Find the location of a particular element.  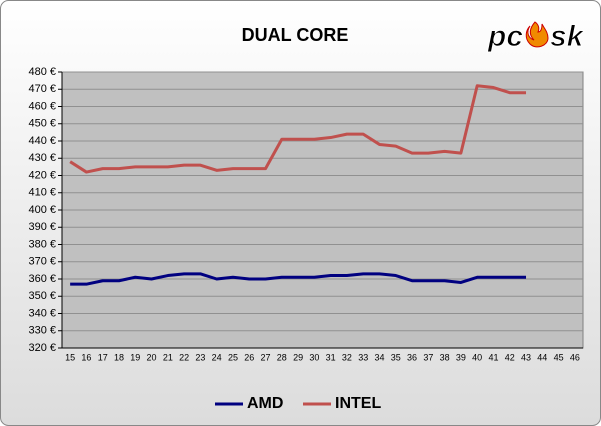

x-tick-label: 21 is located at coordinates (168, 357).